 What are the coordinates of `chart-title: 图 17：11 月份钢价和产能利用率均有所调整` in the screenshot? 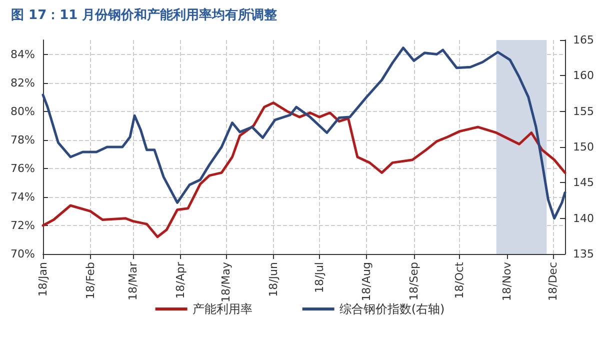 It's located at (144, 15).